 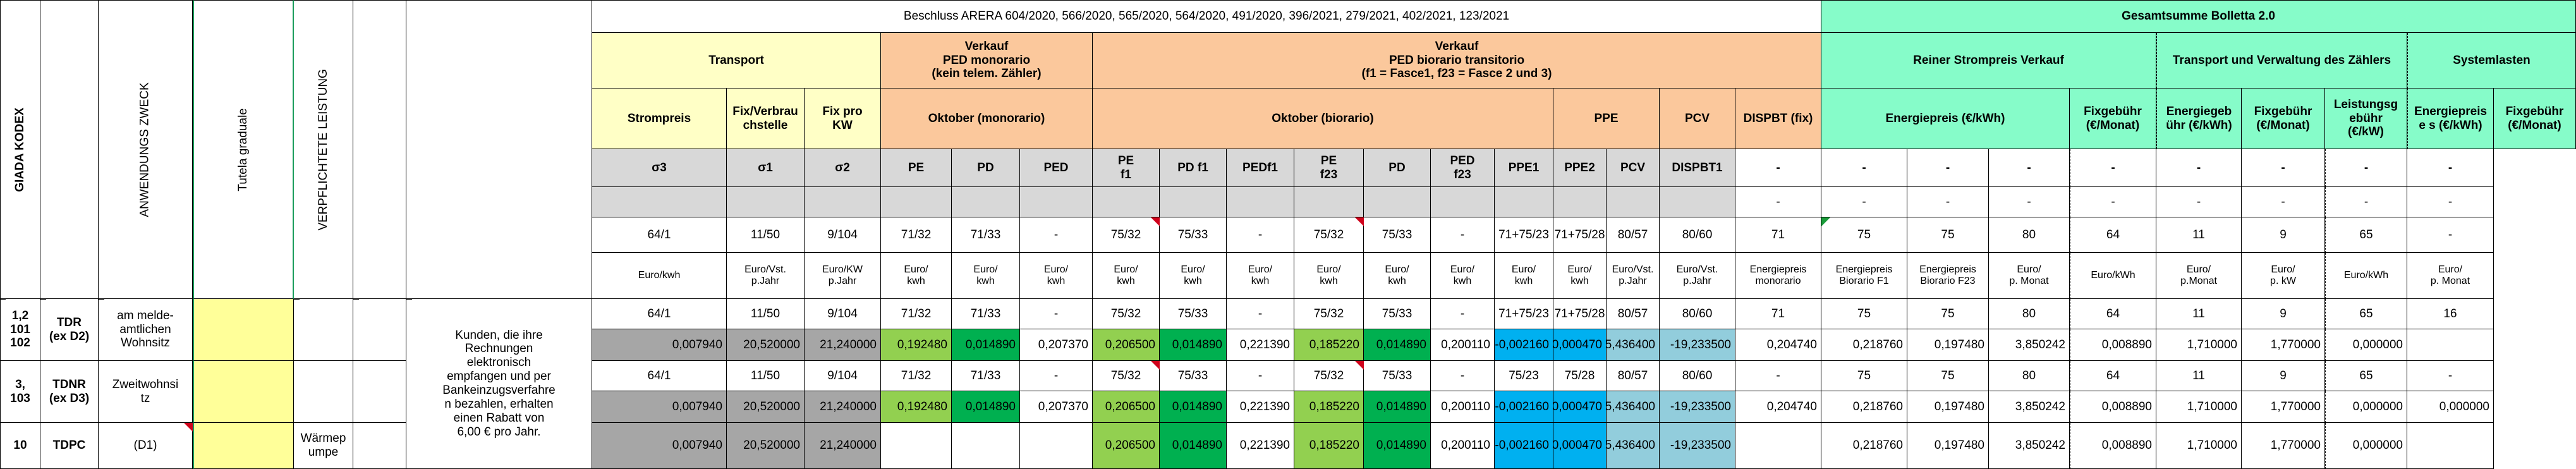 I want to click on tariff-ref-cell: 11, so click(x=2199, y=314).